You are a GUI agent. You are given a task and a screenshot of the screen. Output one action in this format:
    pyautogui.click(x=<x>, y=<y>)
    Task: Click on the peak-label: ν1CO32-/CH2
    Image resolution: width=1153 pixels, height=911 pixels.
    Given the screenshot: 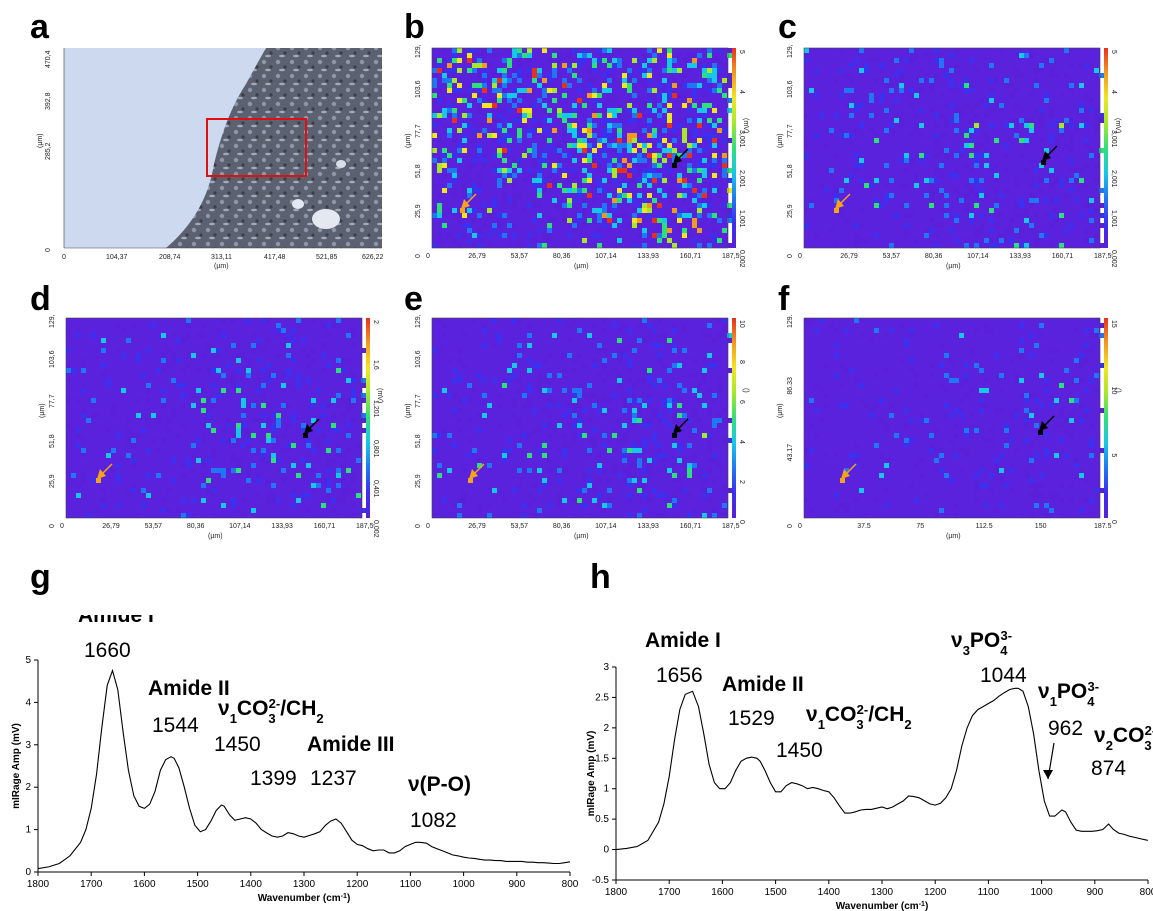 What is the action you would take?
    pyautogui.click(x=271, y=711)
    